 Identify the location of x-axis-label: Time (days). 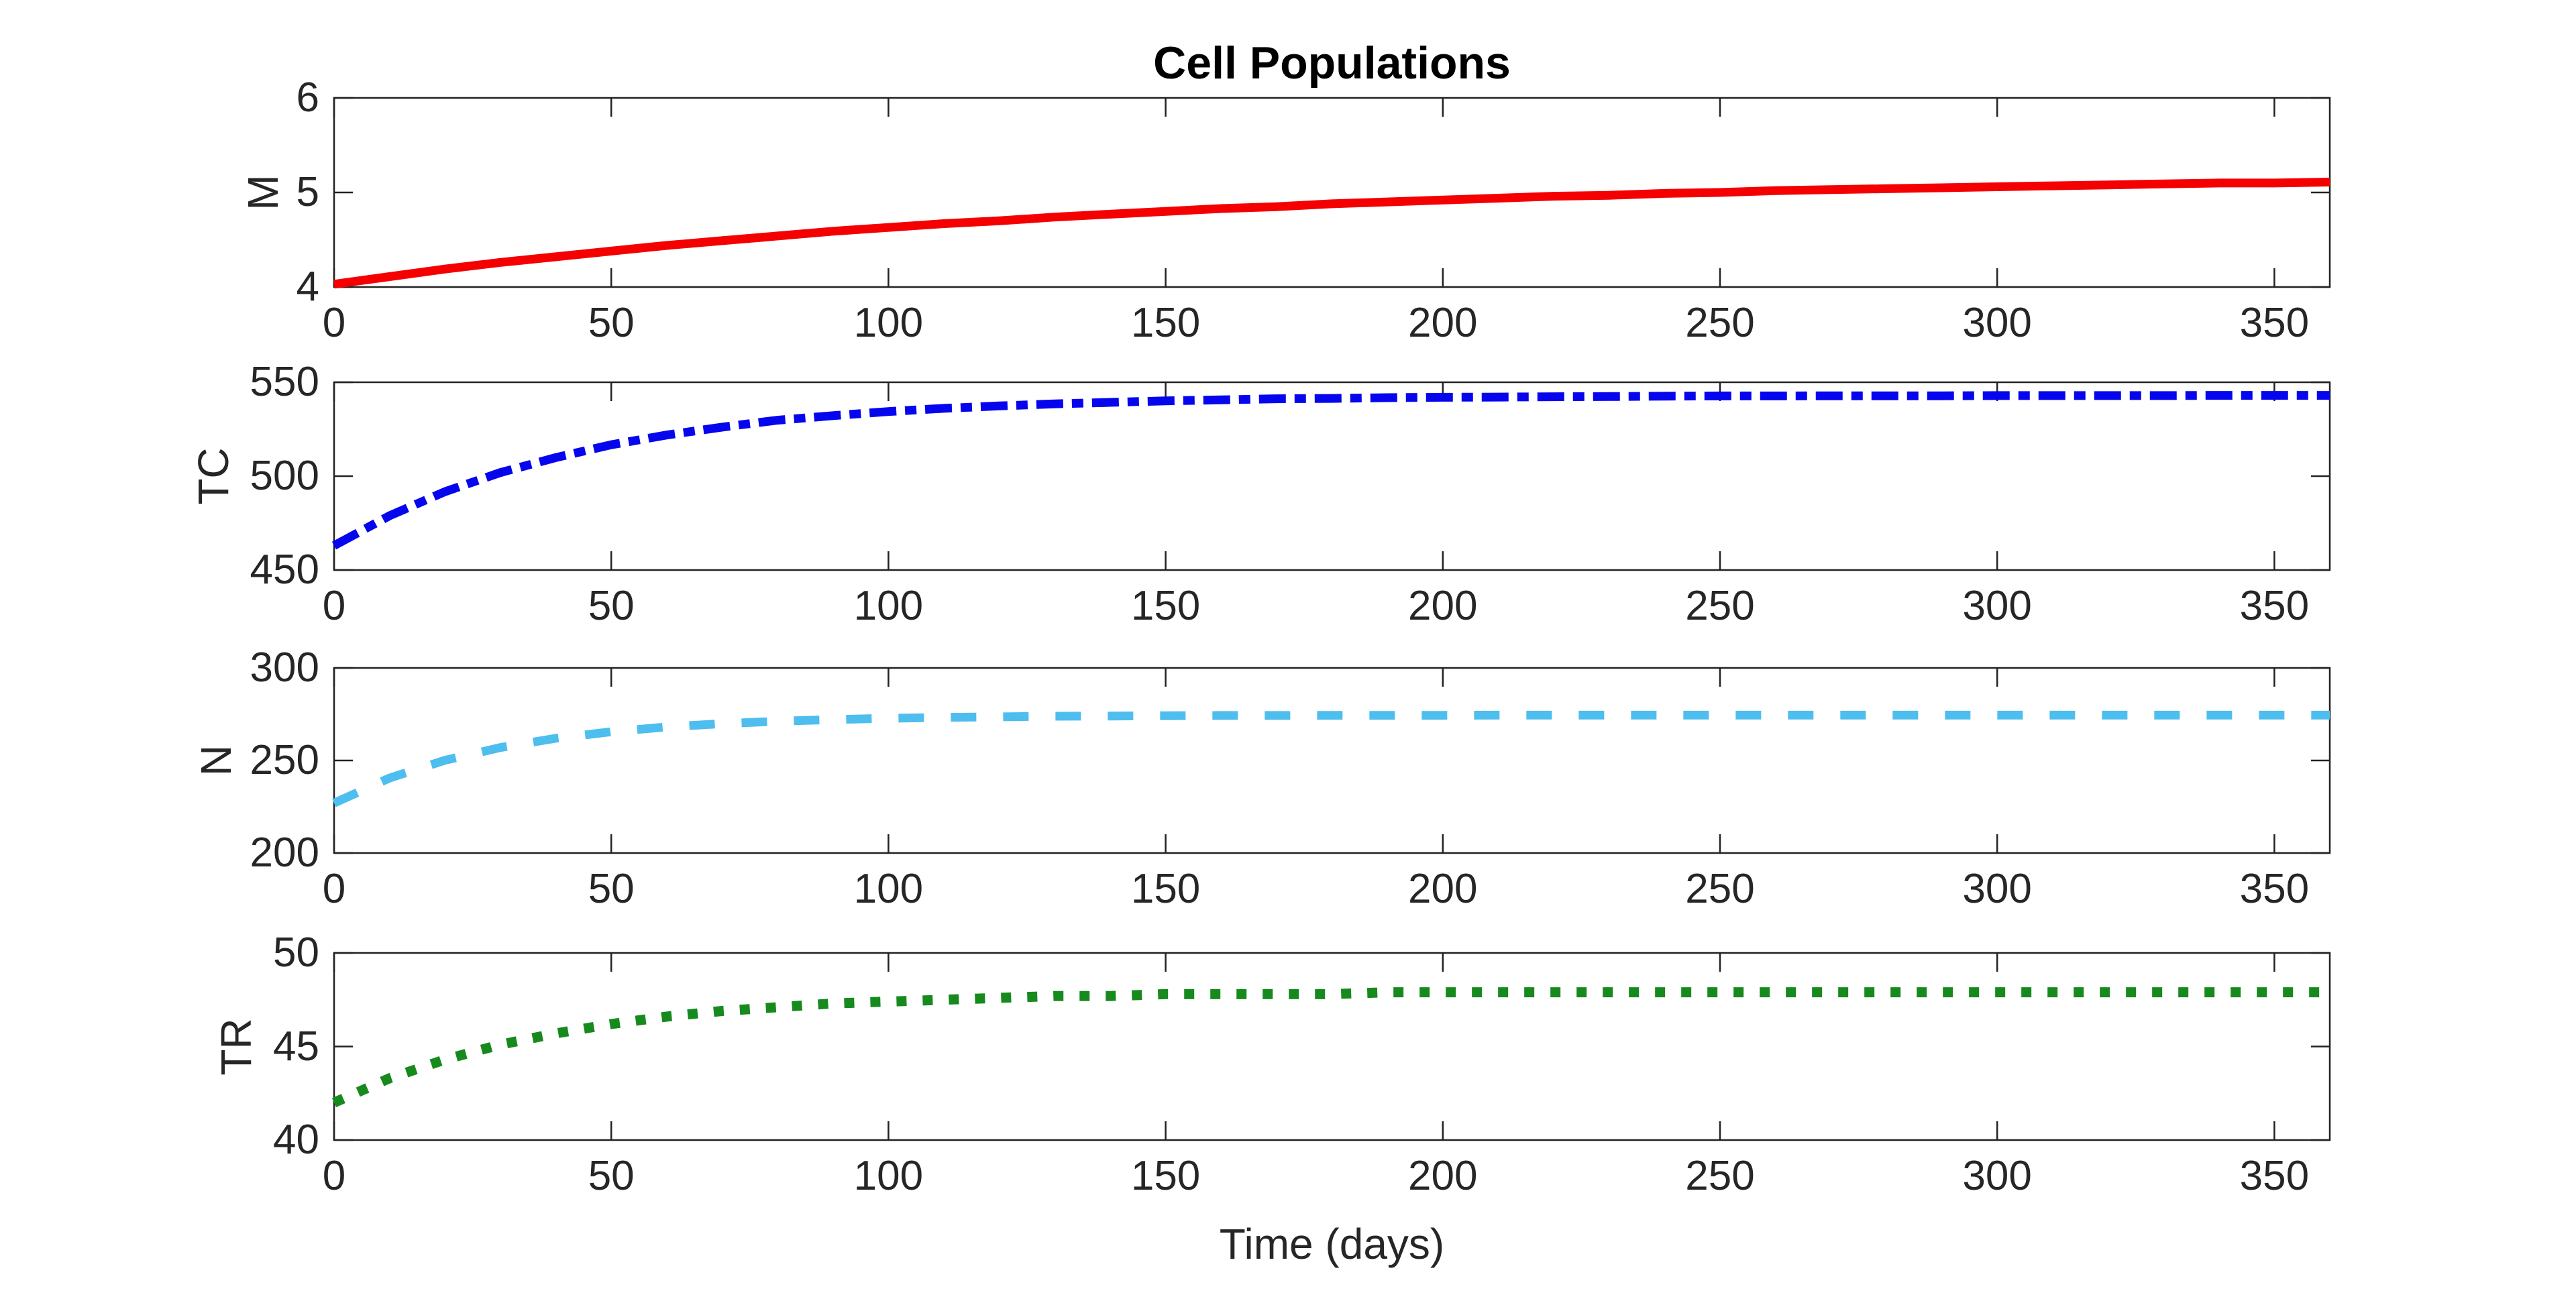
(1332, 1244).